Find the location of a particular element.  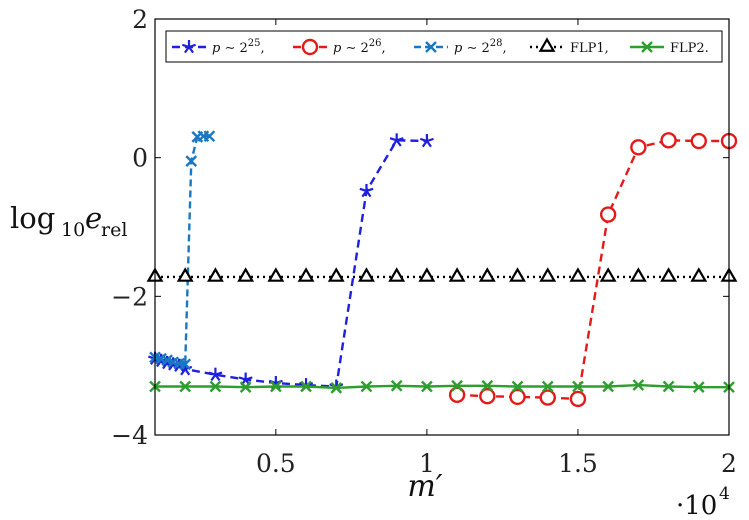

x-tick-label: 1 is located at coordinates (427, 463).